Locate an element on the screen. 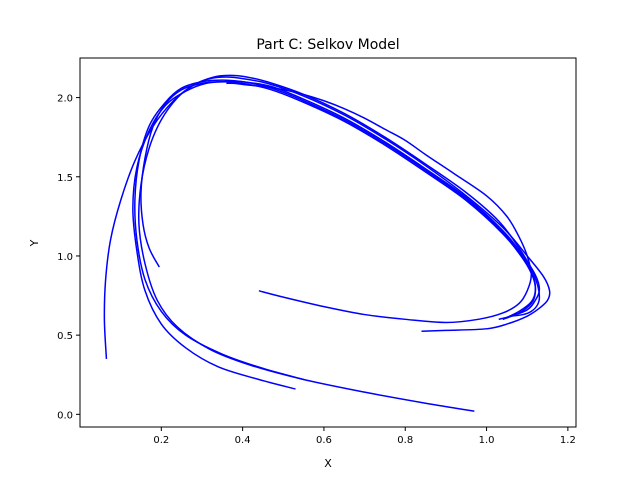 The height and width of the screenshot is (480, 640). y-tick-label: 2.0 is located at coordinates (65, 99).